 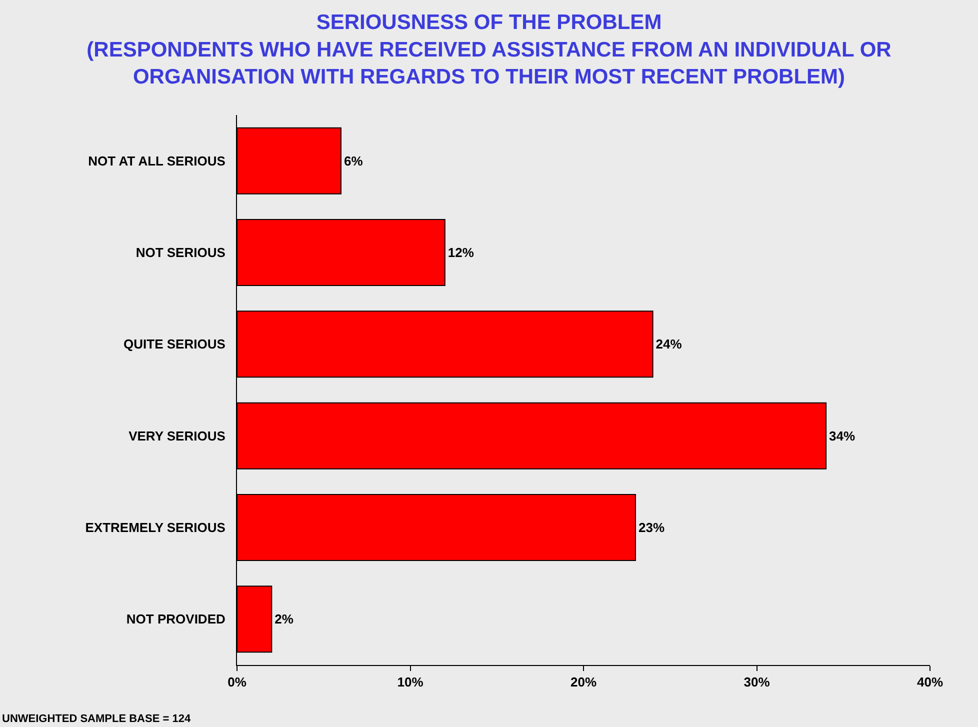 I want to click on y-tick-label: EXTREMELY SERIOUS, so click(x=155, y=528).